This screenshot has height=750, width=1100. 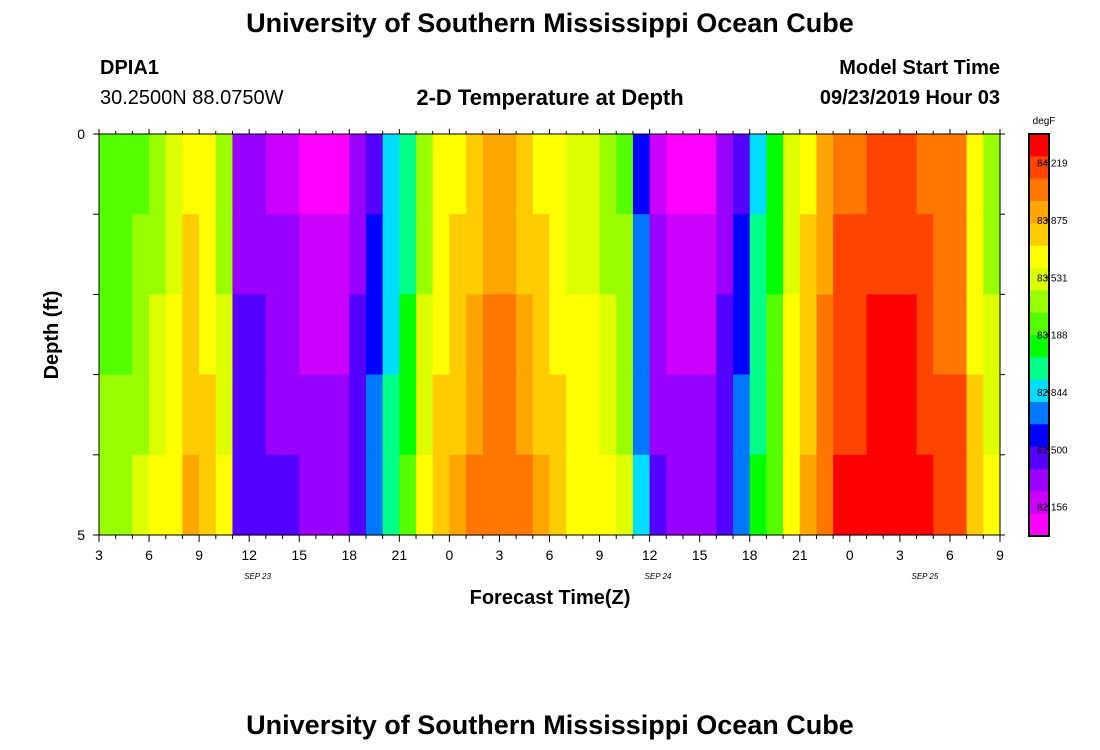 What do you see at coordinates (1052, 393) in the screenshot?
I see `colorbar-label: 82.844` at bounding box center [1052, 393].